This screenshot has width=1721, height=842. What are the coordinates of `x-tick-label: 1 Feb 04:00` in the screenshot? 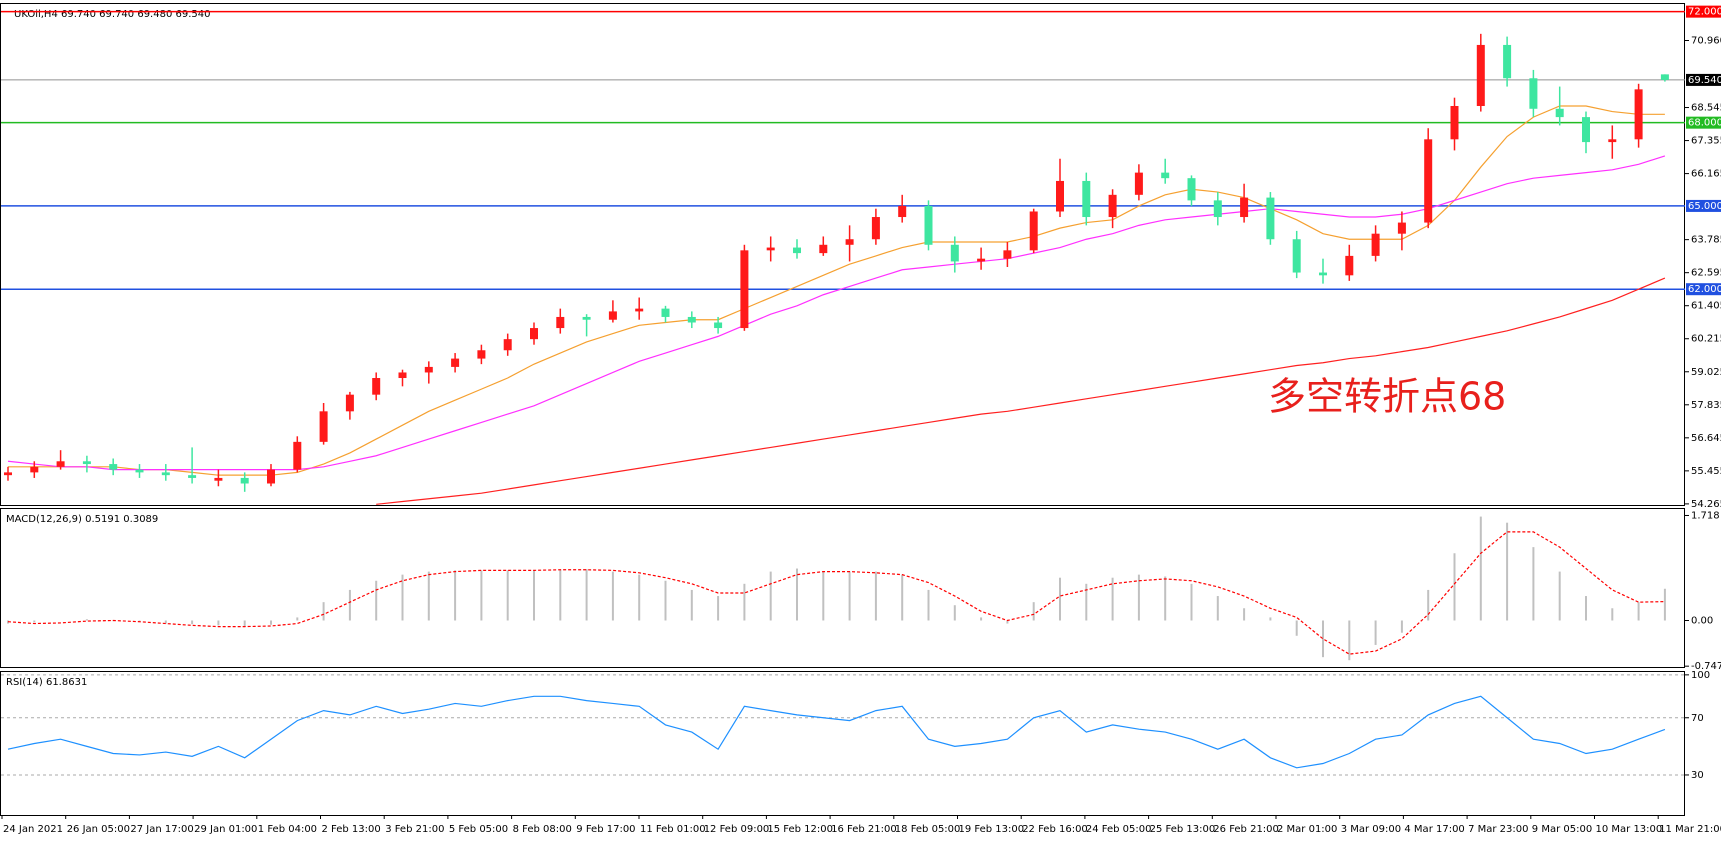 It's located at (287, 829).